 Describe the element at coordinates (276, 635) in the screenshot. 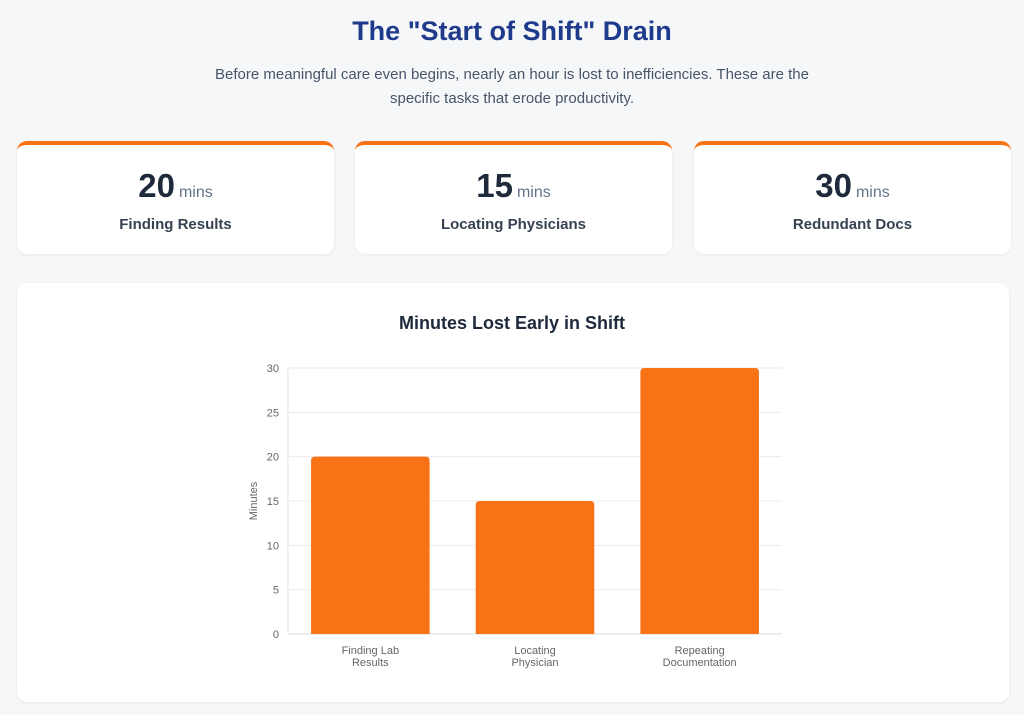

I see `y-tick-label: 0` at that location.